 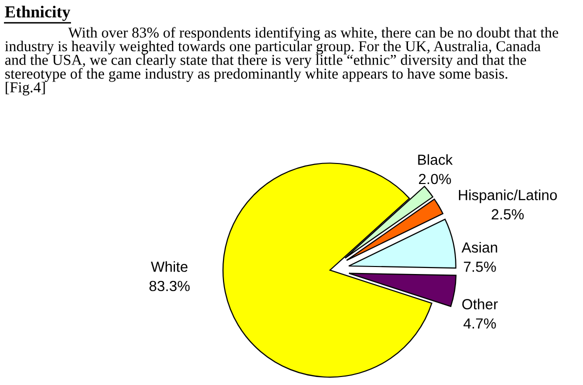 I want to click on slice-label: Hispanic/Latino, so click(x=507, y=197).